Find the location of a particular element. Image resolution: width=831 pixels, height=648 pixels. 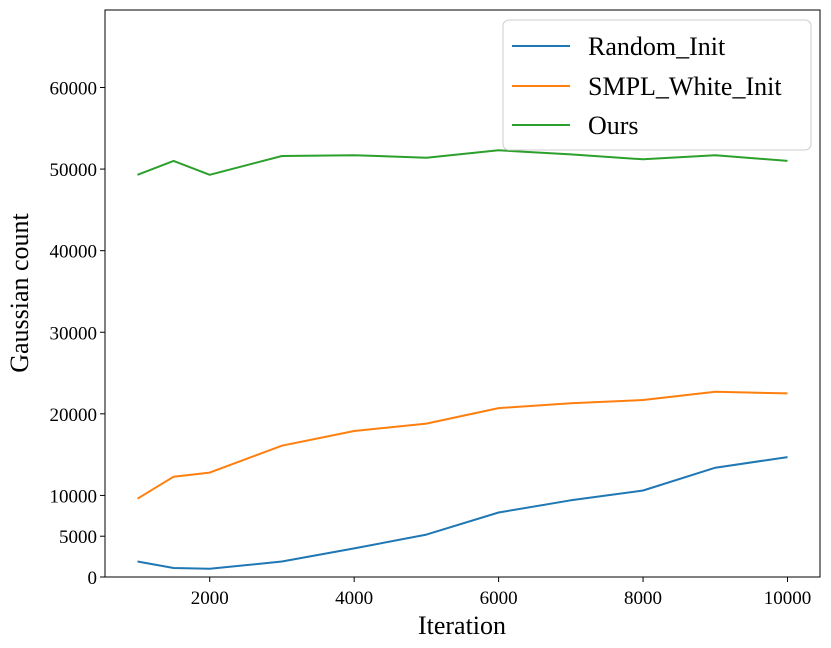

legend-box is located at coordinates (657, 85).